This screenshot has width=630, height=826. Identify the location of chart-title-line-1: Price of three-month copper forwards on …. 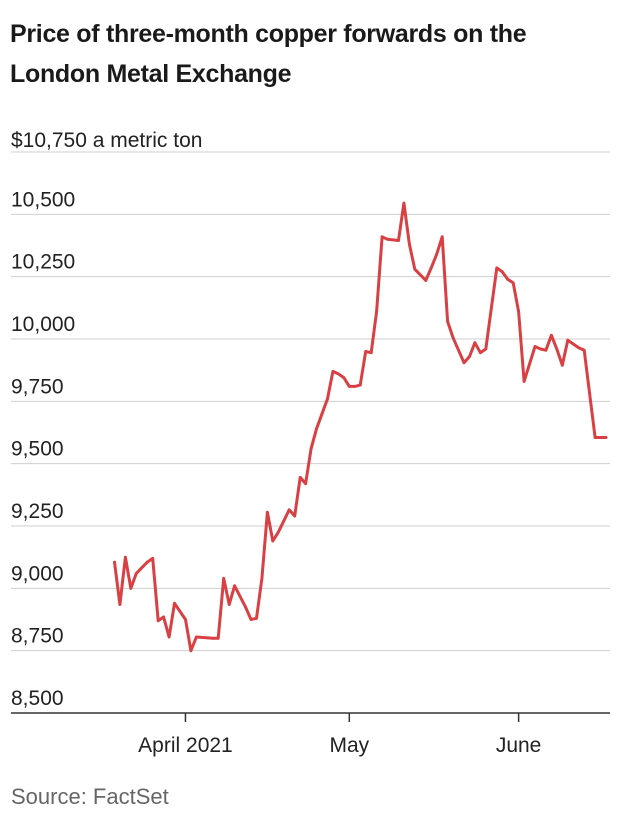
(268, 34).